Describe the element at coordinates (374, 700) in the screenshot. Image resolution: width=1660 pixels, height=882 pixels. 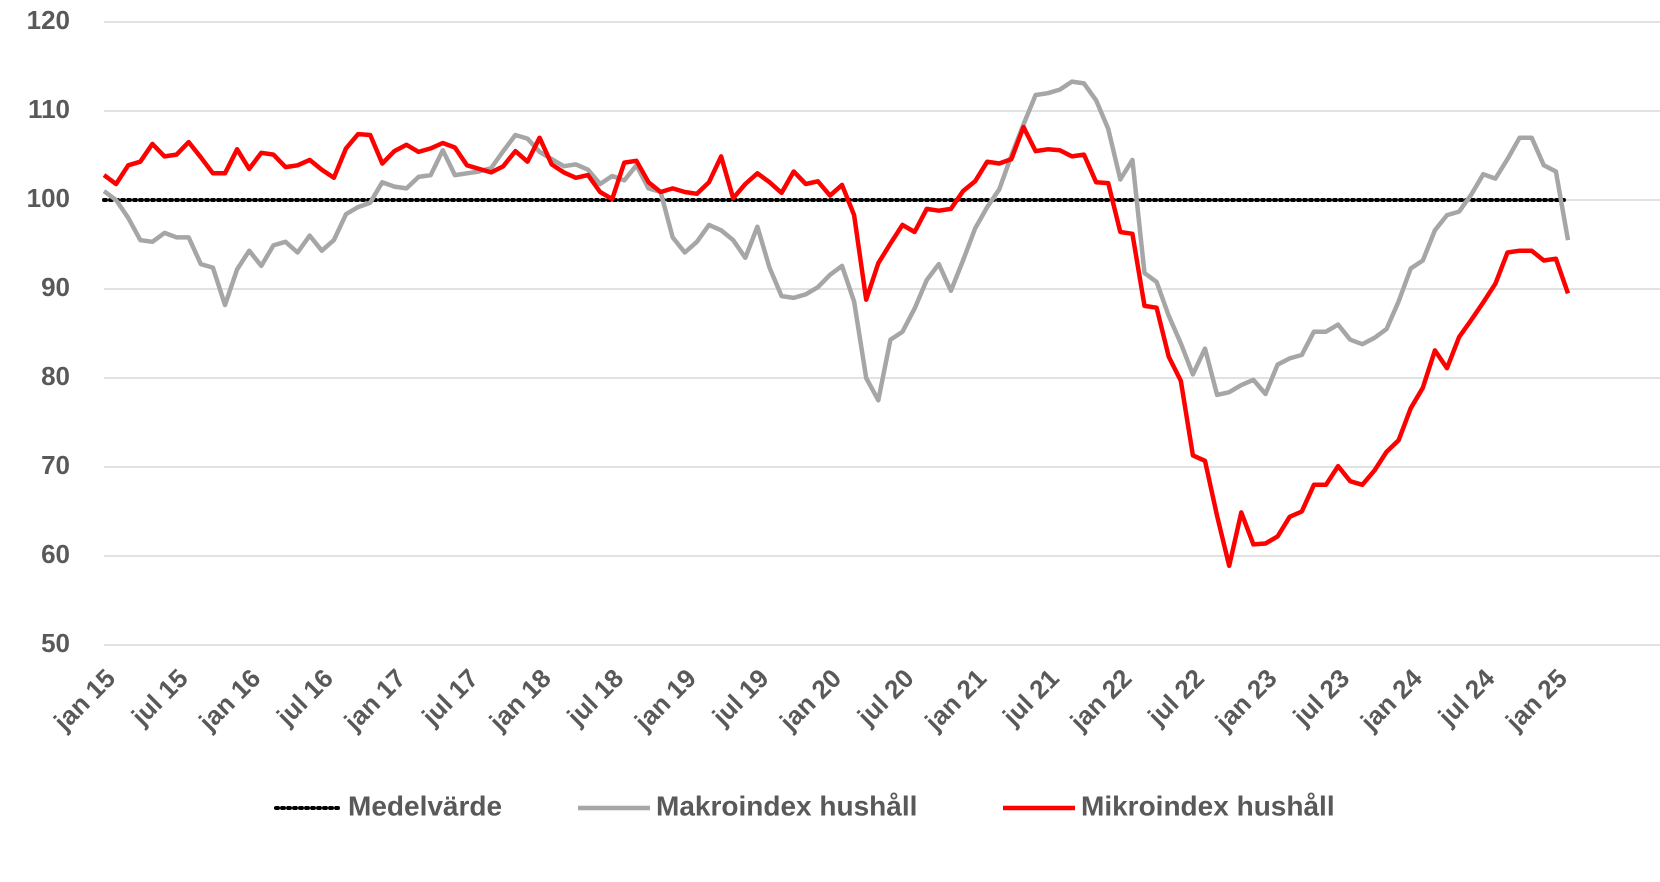
I see `x-tick-label: jan 17` at that location.